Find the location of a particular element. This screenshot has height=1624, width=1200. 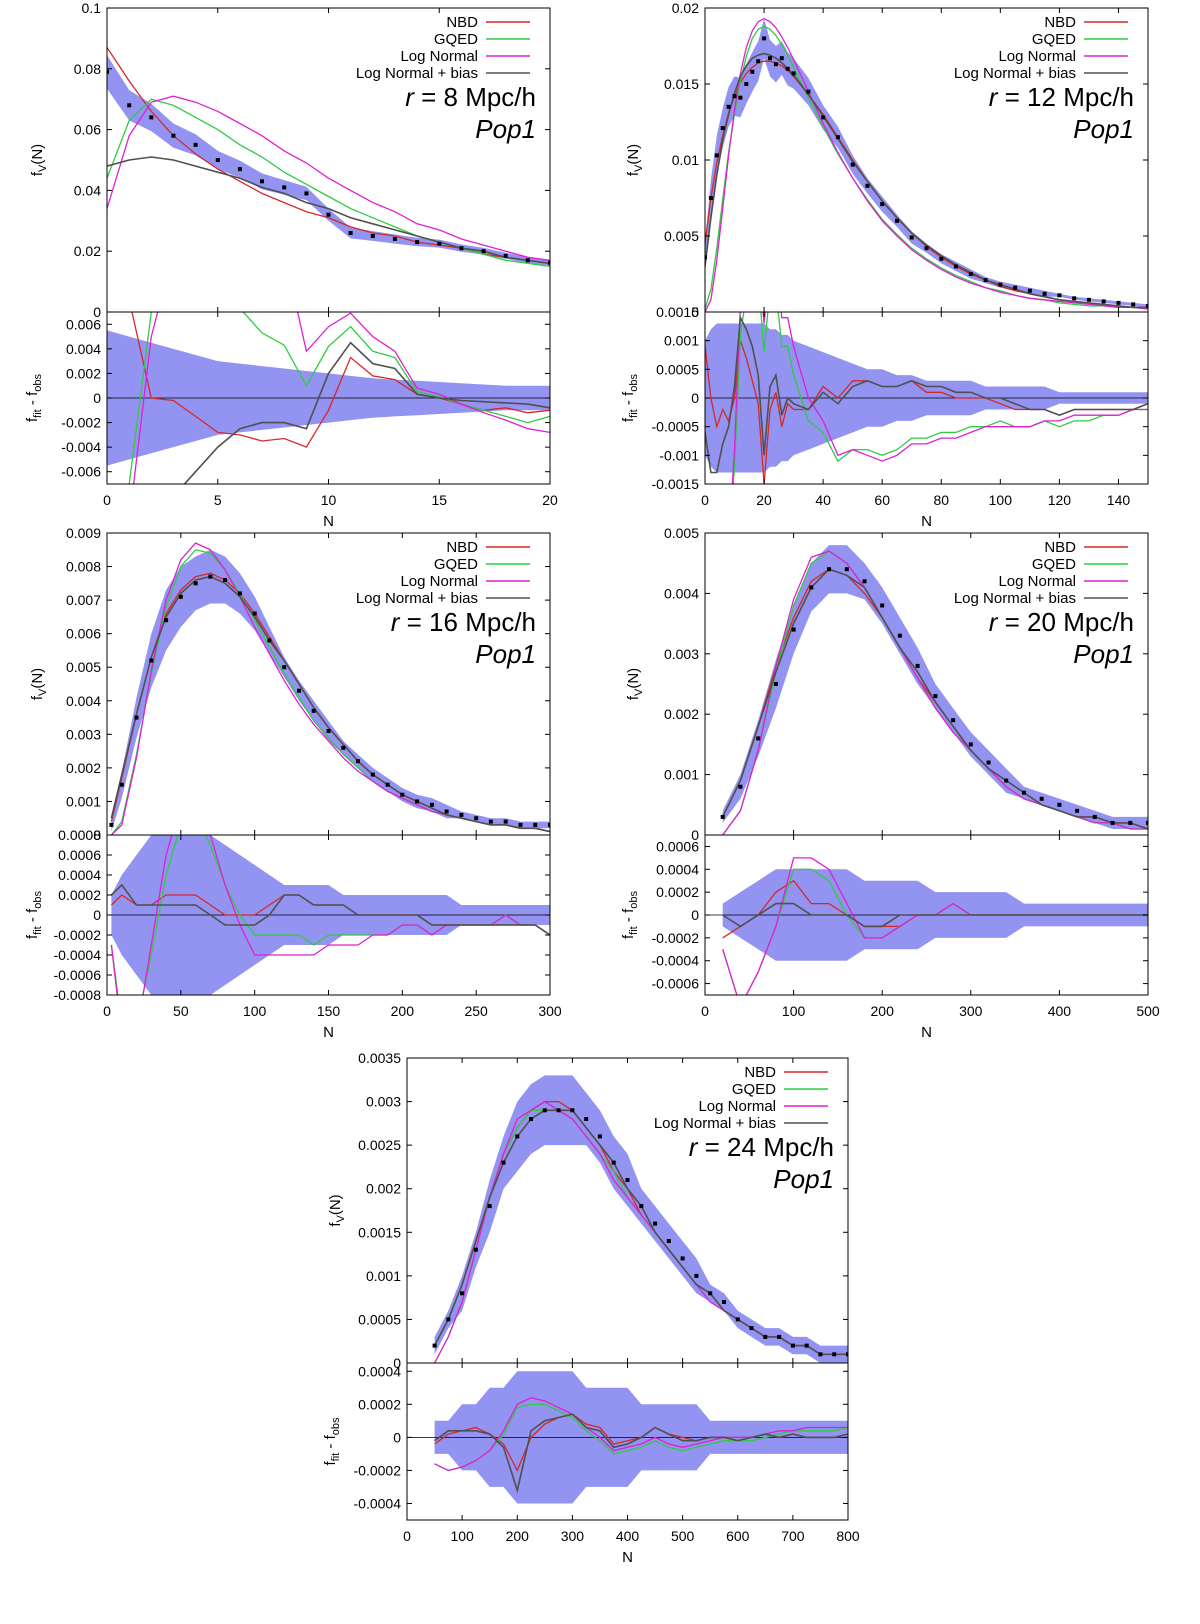

panel-3-residual-xtick-label: 150 is located at coordinates (329, 1011).